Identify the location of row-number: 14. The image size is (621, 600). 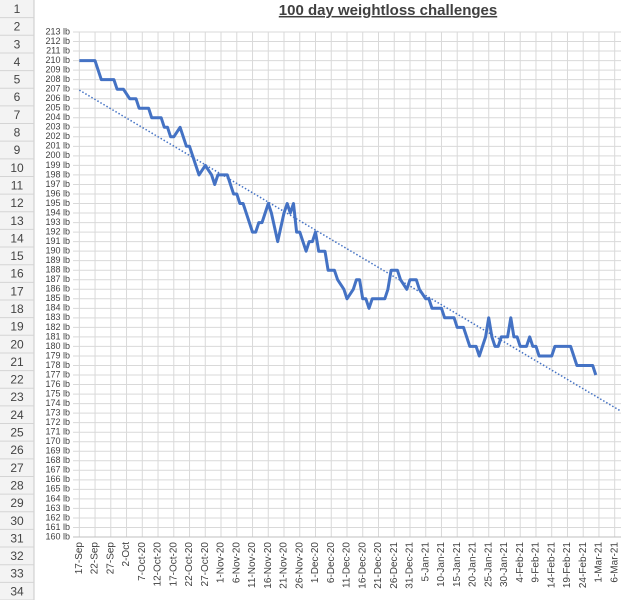
(17, 238).